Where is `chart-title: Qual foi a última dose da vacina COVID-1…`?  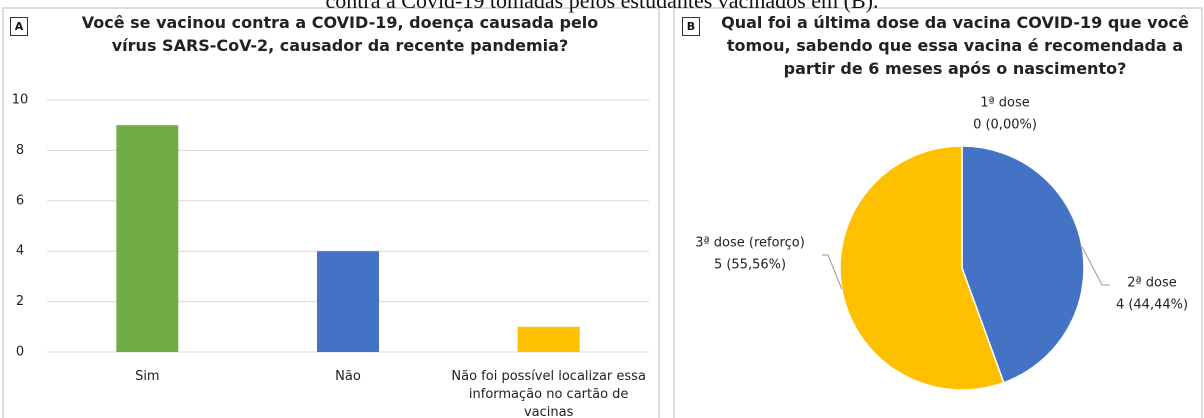 chart-title: Qual foi a última dose da vacina COVID-1… is located at coordinates (955, 45).